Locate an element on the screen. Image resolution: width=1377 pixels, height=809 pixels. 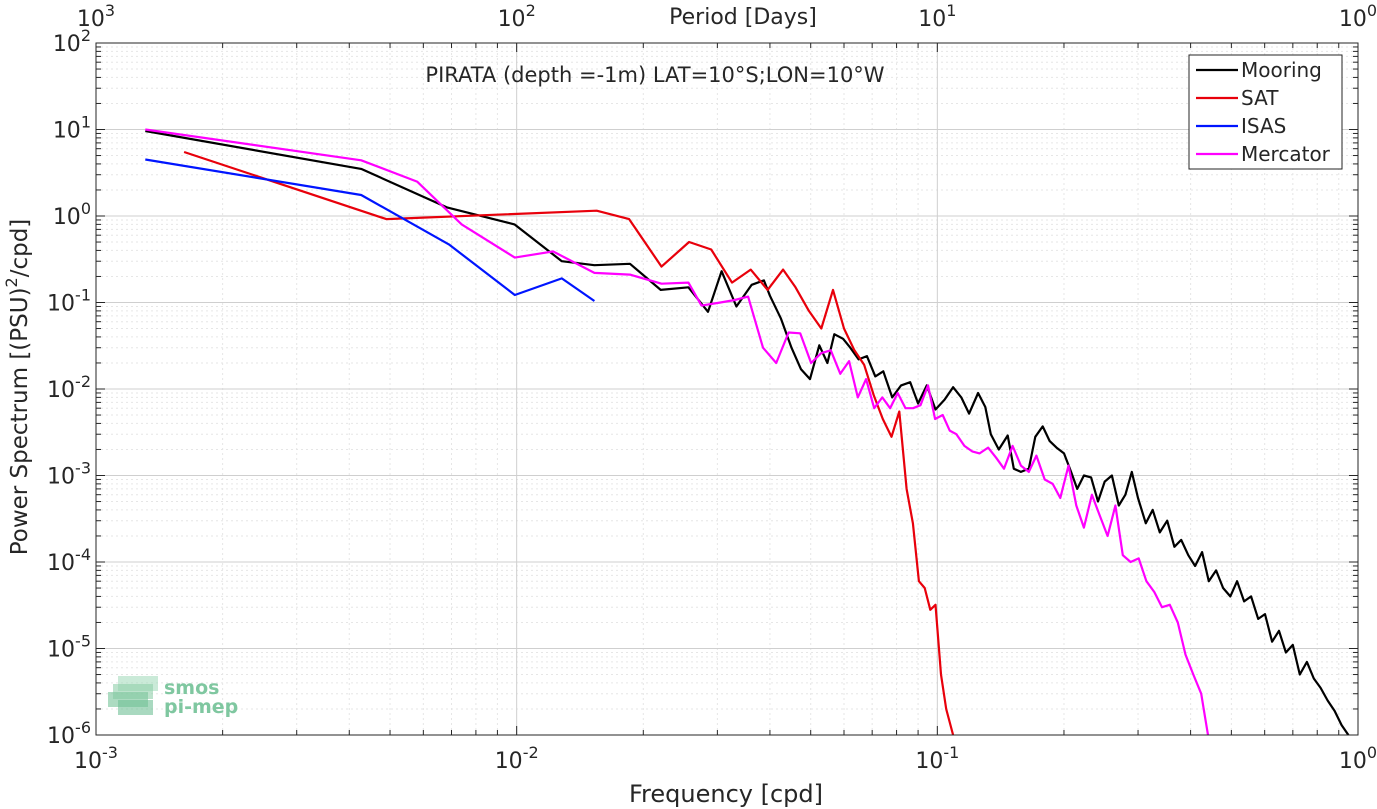
y-tick-label: 10⁻³ is located at coordinates (69, 474).